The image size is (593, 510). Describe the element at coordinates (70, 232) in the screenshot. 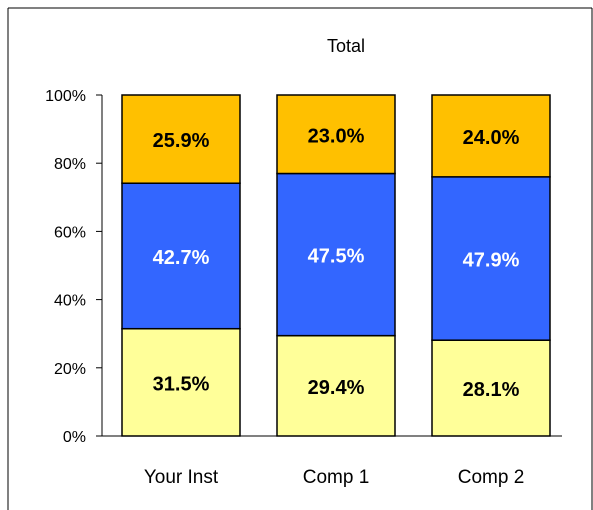

I see `y-tick-label: 60%` at that location.